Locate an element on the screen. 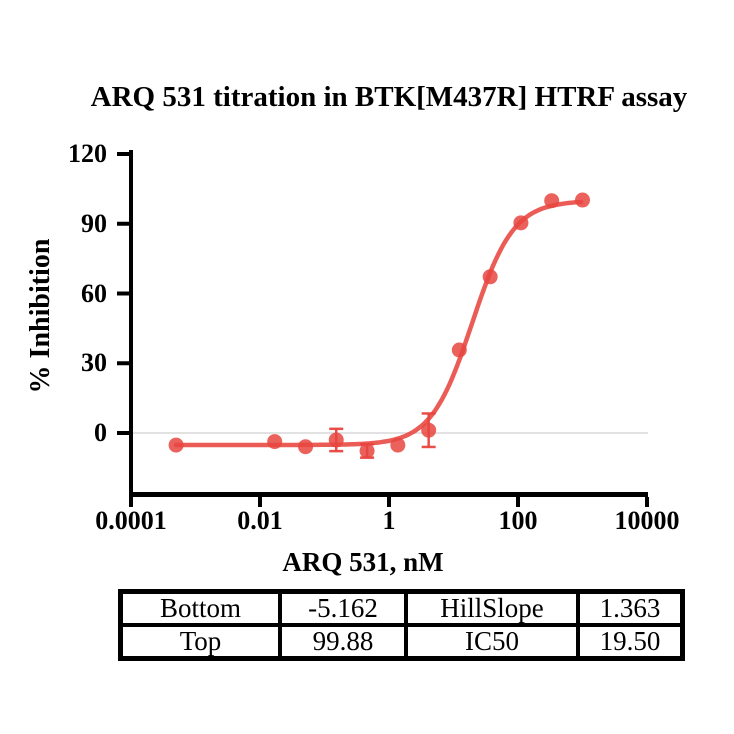 This screenshot has height=734, width=734. y-tick-label: 120 is located at coordinates (87, 153).